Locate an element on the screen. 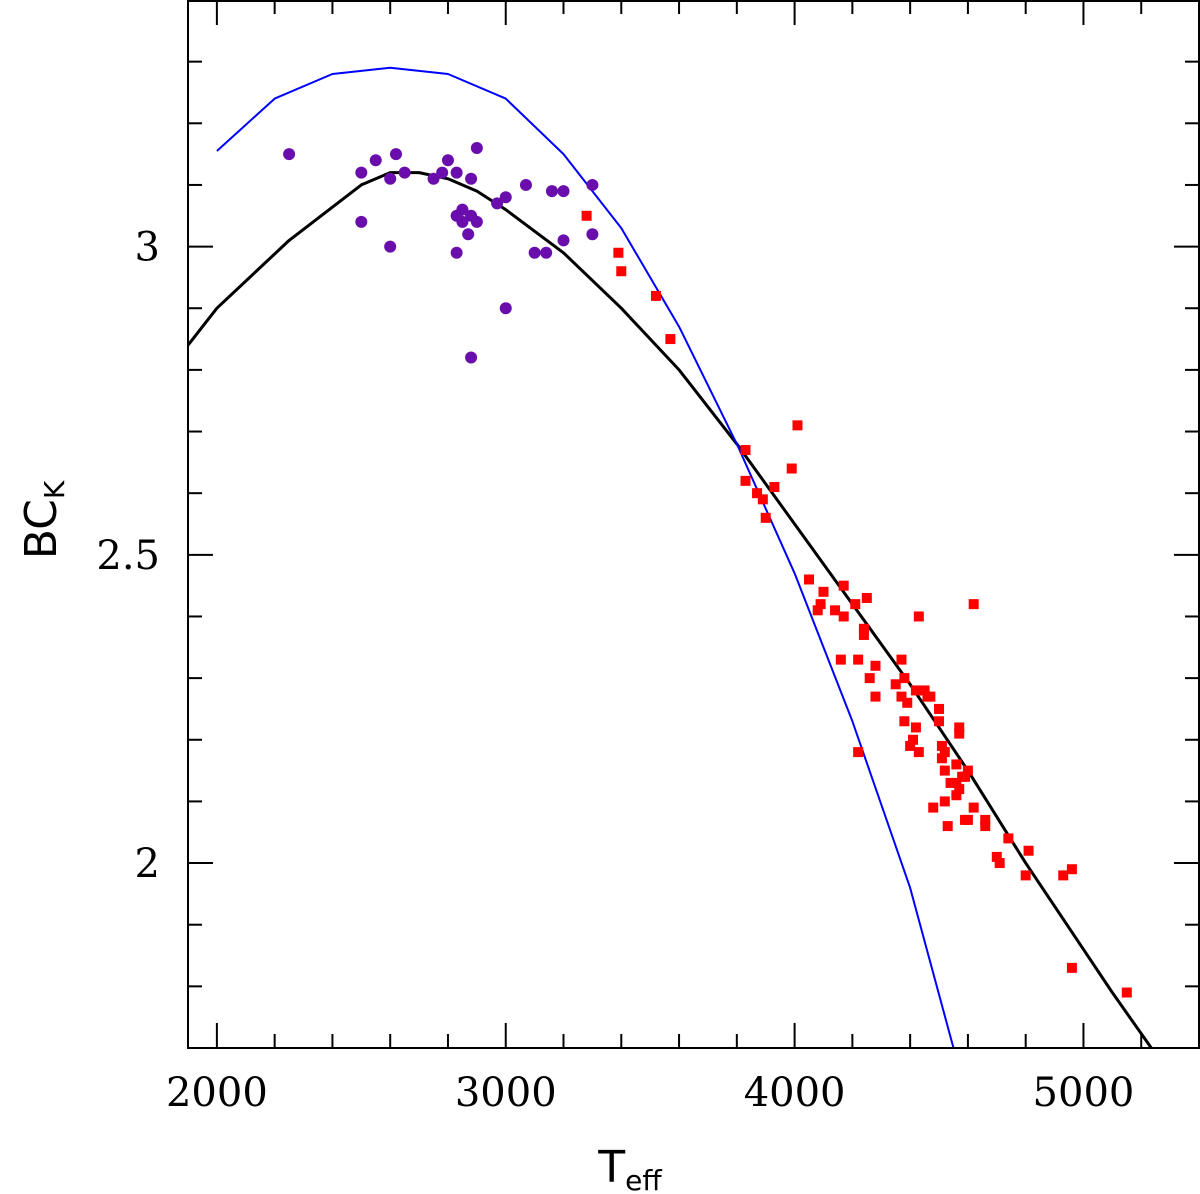 The width and height of the screenshot is (1200, 1194). y-tick-label: 2.5 is located at coordinates (128, 556).